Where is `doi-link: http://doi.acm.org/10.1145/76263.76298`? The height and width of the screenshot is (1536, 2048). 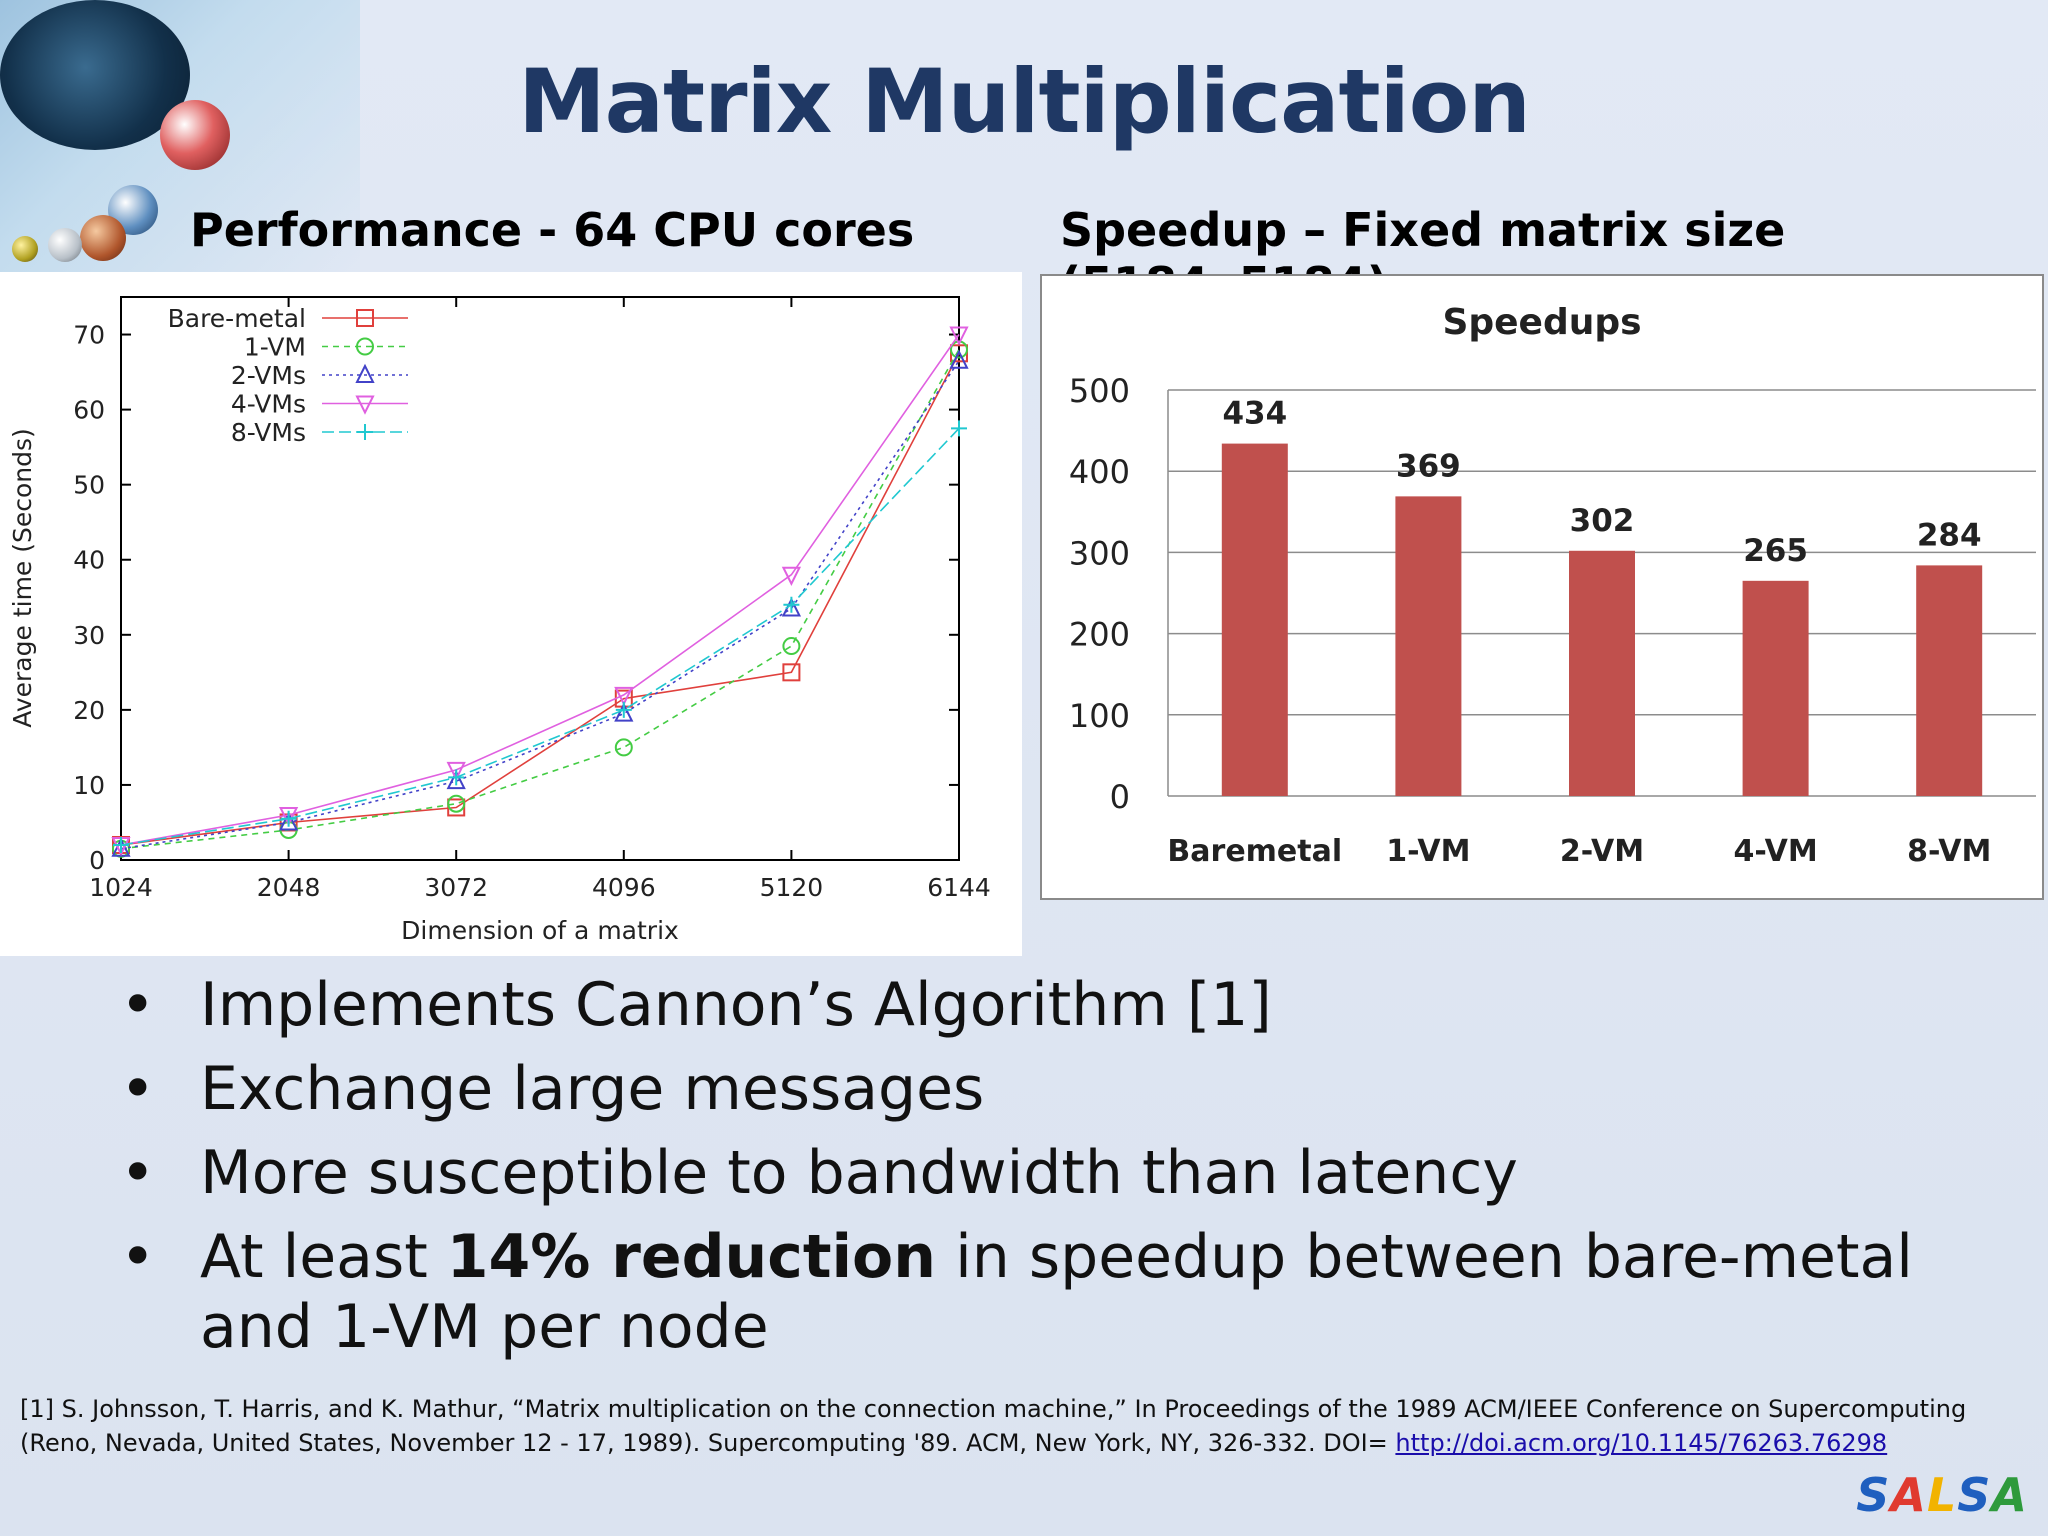 doi-link: http://doi.acm.org/10.1145/76263.76298 is located at coordinates (1641, 1443).